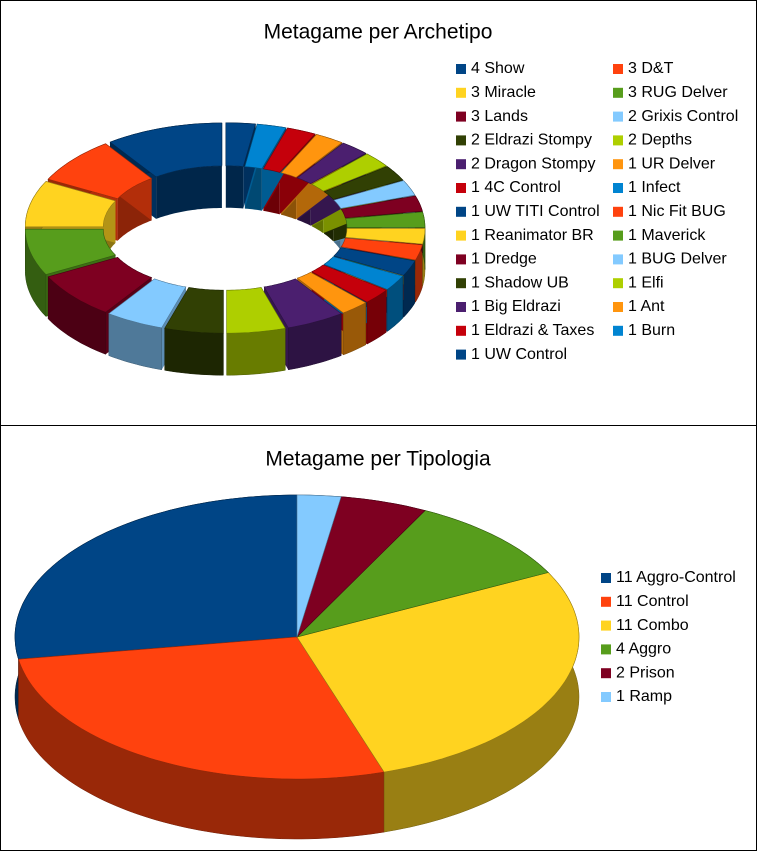  Describe the element at coordinates (532, 235) in the screenshot. I see `legend-label: 1 Reanimator BR` at that location.